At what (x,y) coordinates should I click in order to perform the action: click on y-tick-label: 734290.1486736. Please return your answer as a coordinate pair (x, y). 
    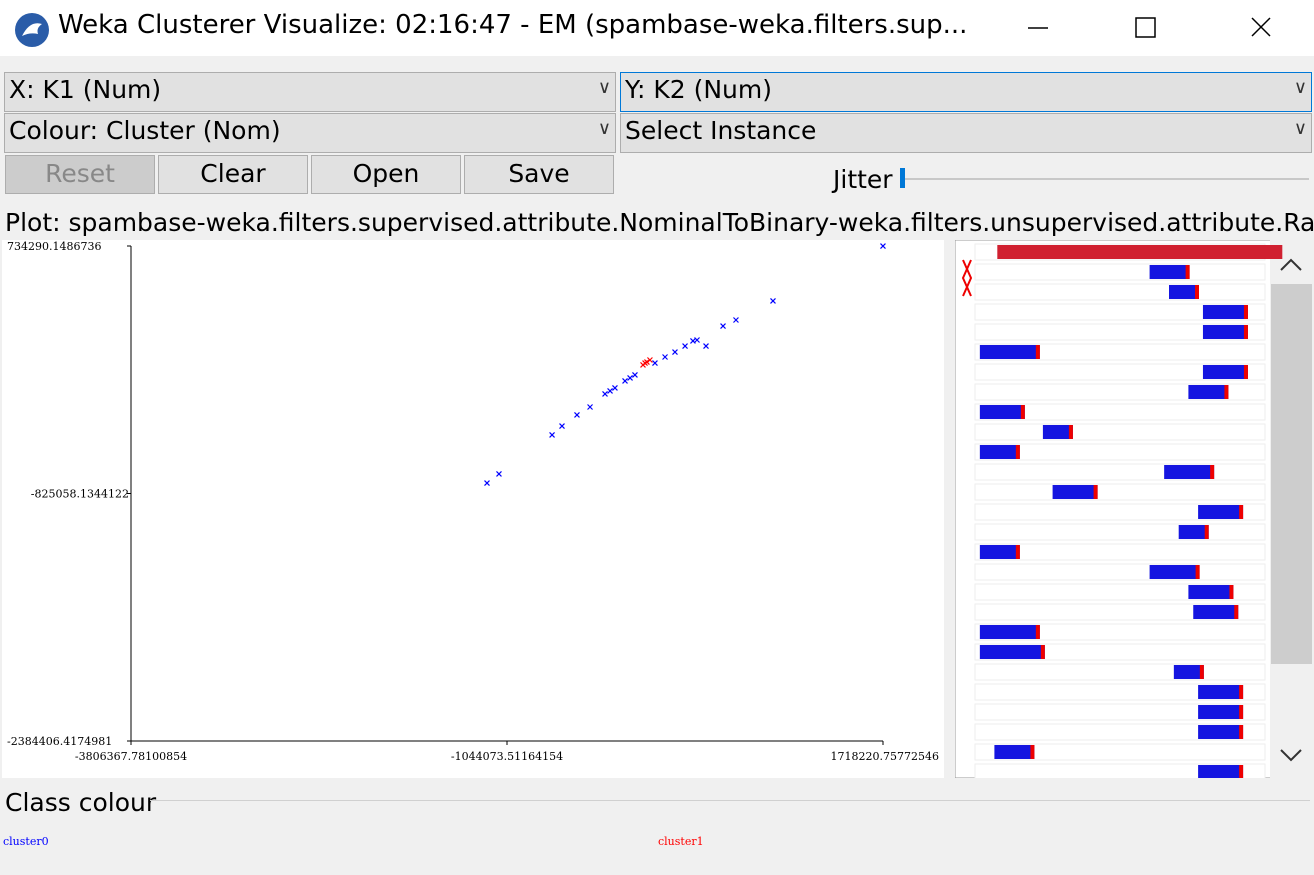
    Looking at the image, I should click on (54, 246).